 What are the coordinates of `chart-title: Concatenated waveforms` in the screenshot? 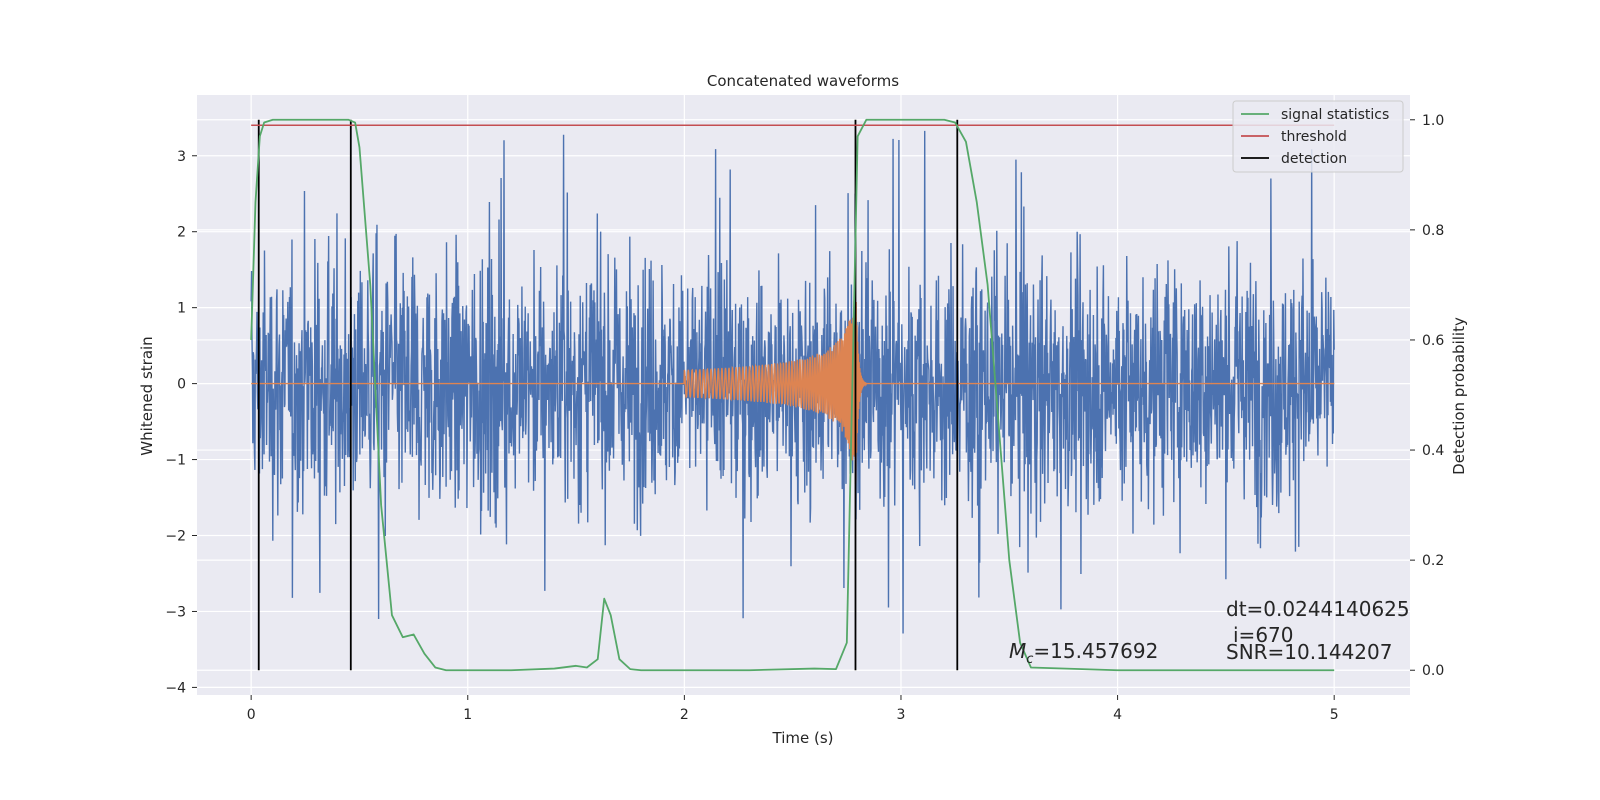 It's located at (803, 81).